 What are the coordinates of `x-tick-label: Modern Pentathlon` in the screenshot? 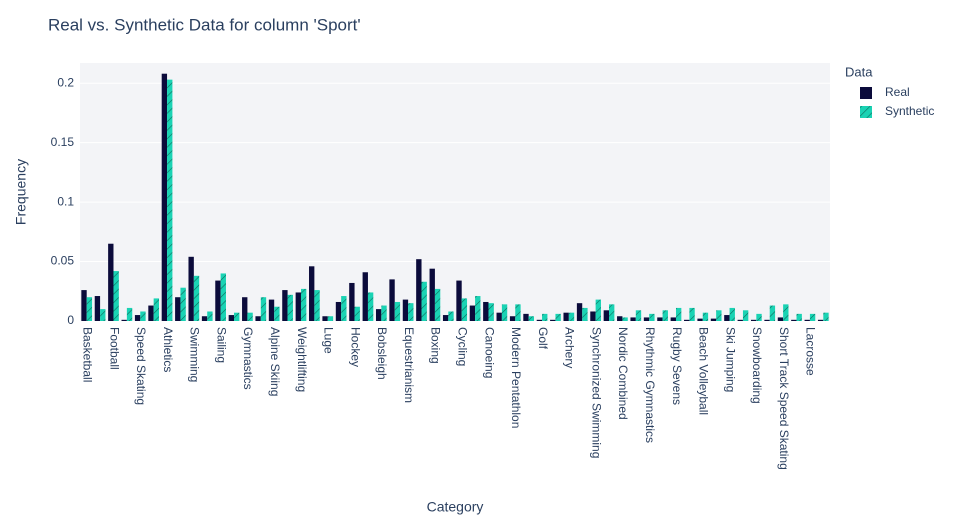 It's located at (516, 377).